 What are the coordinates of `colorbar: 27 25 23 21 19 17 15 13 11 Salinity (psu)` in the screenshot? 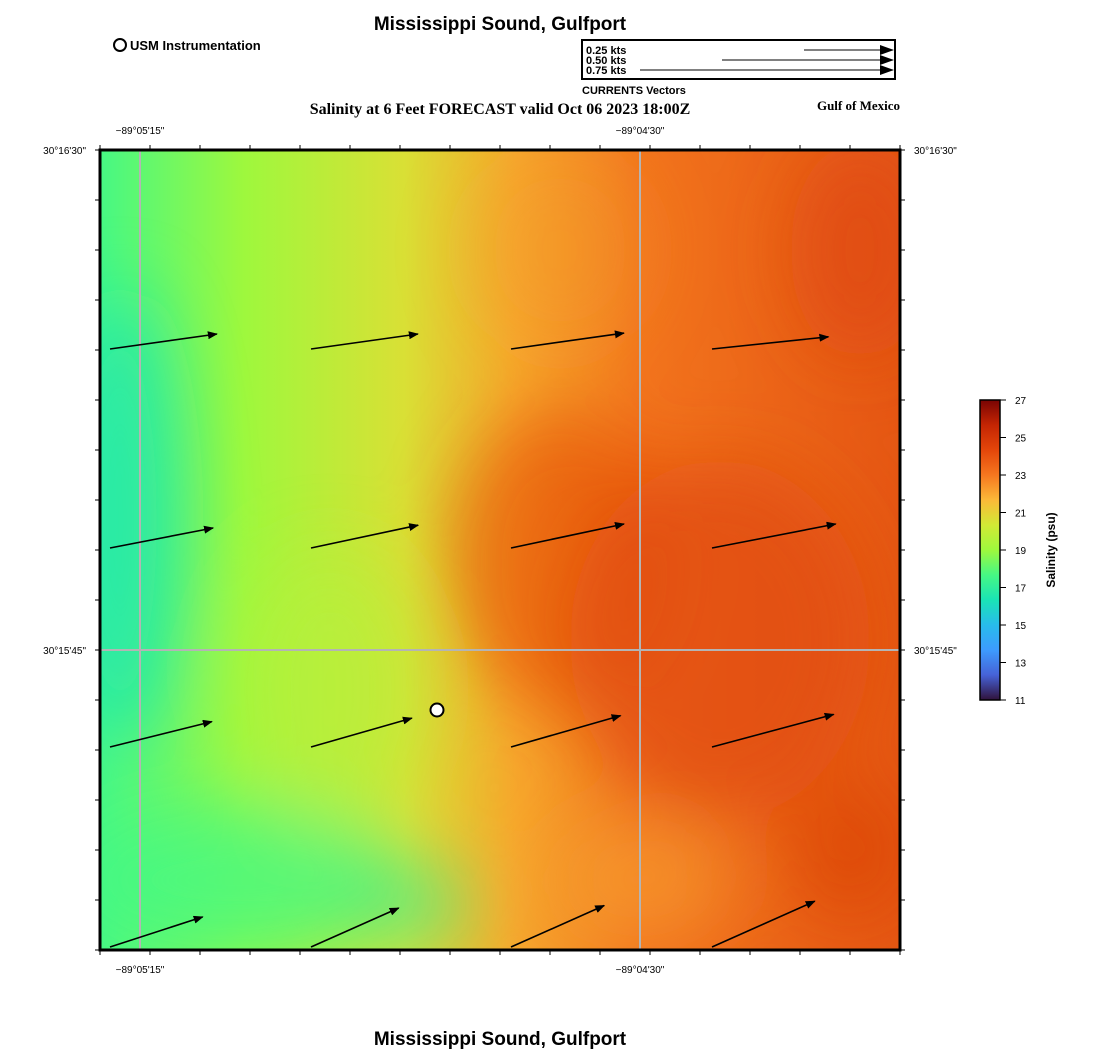 It's located at (1018, 551).